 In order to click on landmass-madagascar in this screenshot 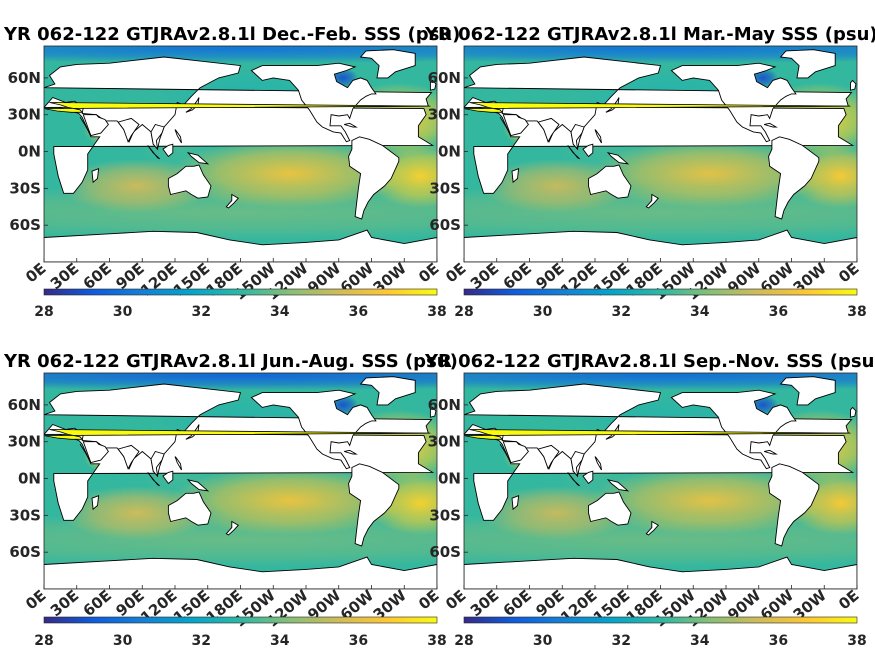, I will do `click(515, 503)`.